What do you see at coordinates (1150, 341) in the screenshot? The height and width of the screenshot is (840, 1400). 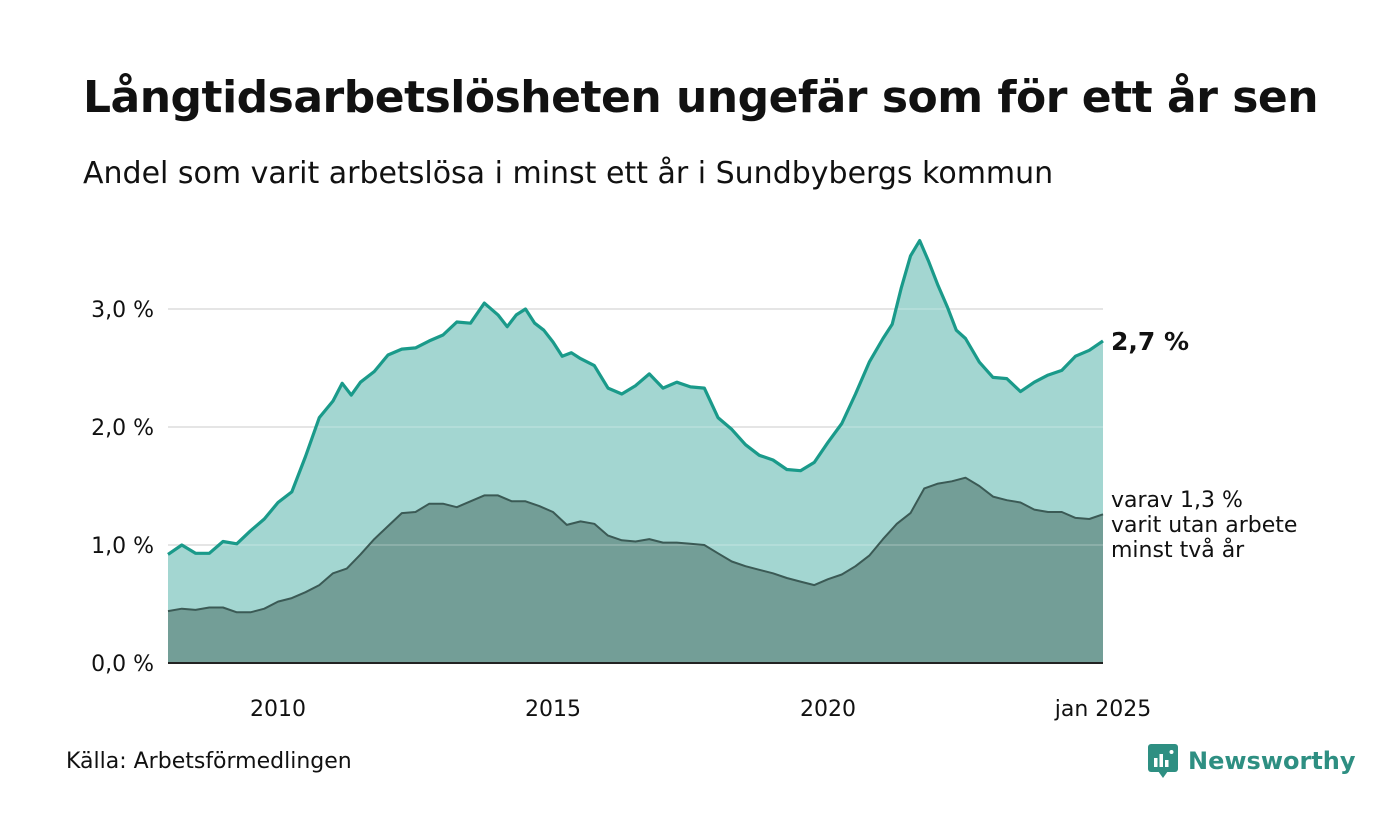 I see `total-end-label: 2,7 %` at bounding box center [1150, 341].